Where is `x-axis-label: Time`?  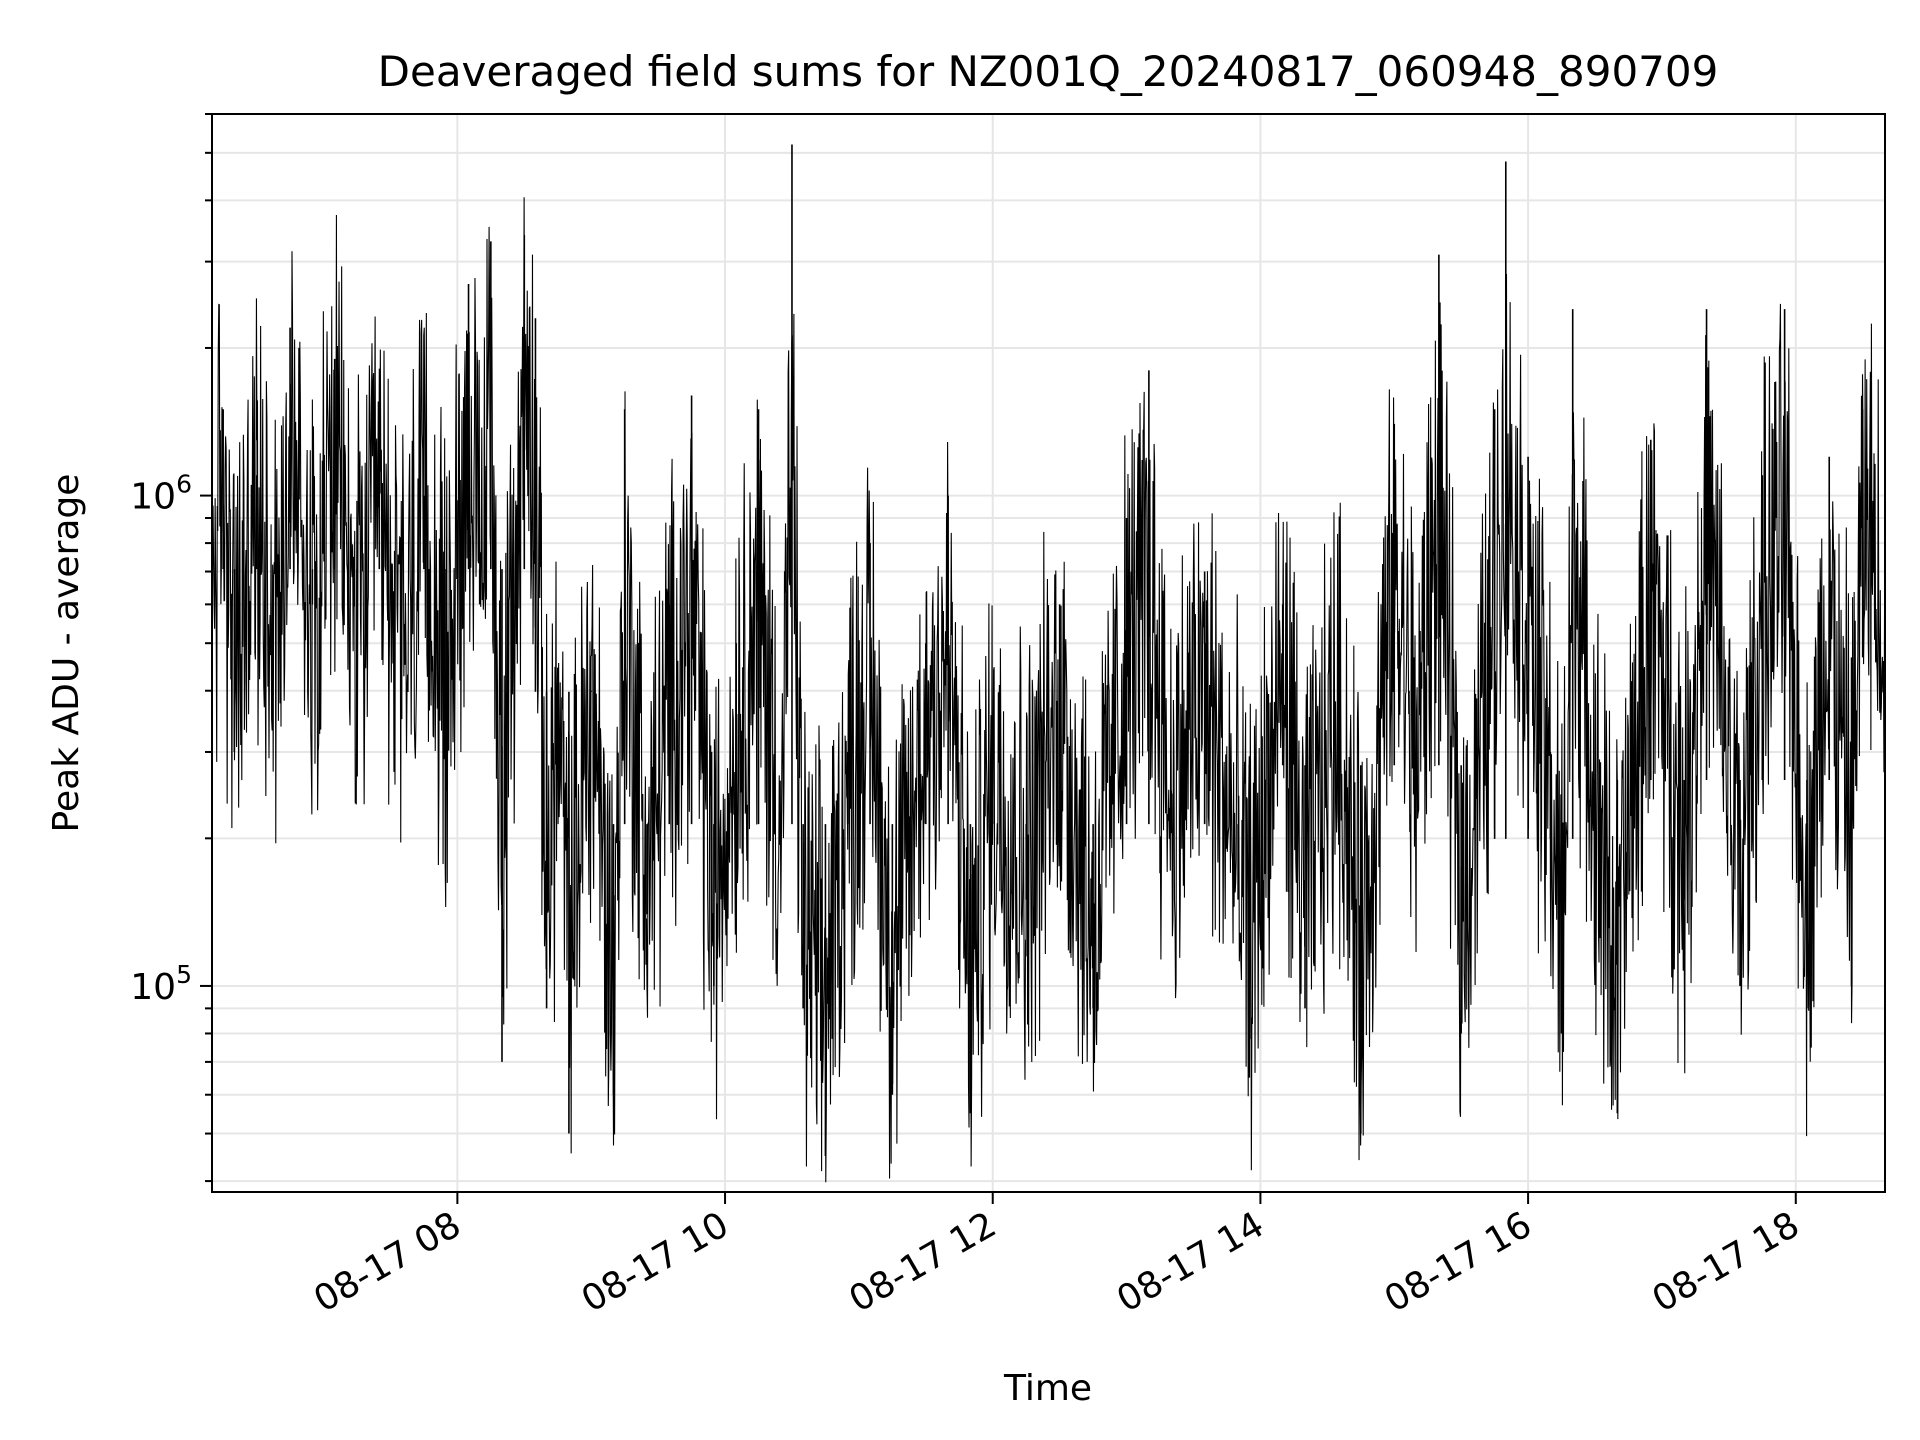
x-axis-label: Time is located at coordinates (1047, 1388).